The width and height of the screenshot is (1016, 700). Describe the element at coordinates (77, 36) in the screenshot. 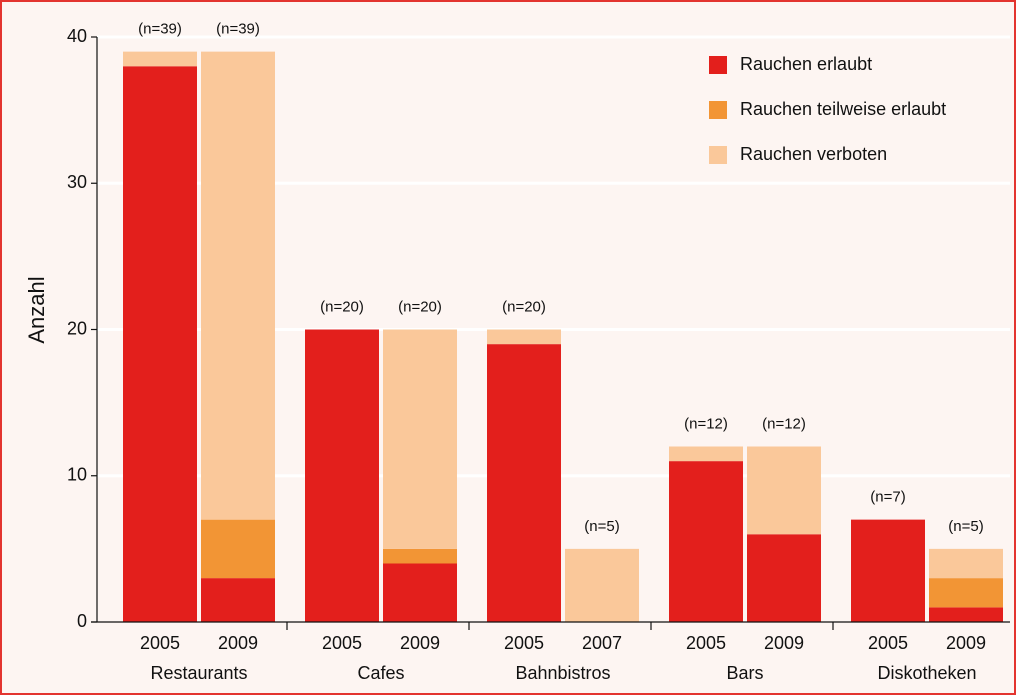

I see `y-tick-label: 40` at that location.